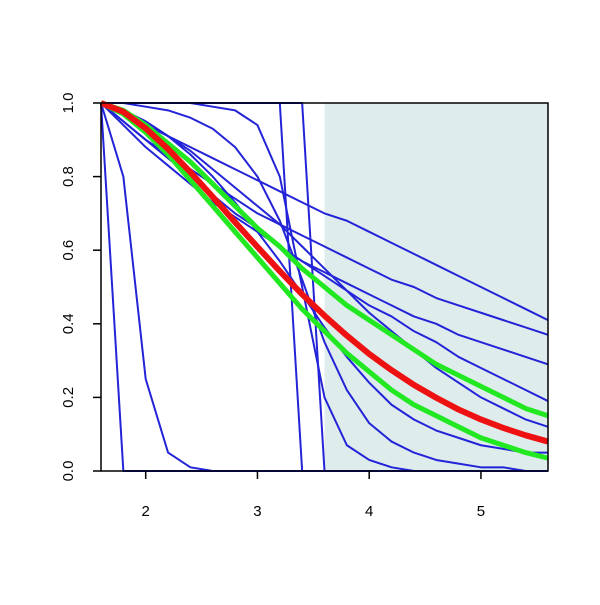  I want to click on x-tick-label: 4, so click(369, 511).